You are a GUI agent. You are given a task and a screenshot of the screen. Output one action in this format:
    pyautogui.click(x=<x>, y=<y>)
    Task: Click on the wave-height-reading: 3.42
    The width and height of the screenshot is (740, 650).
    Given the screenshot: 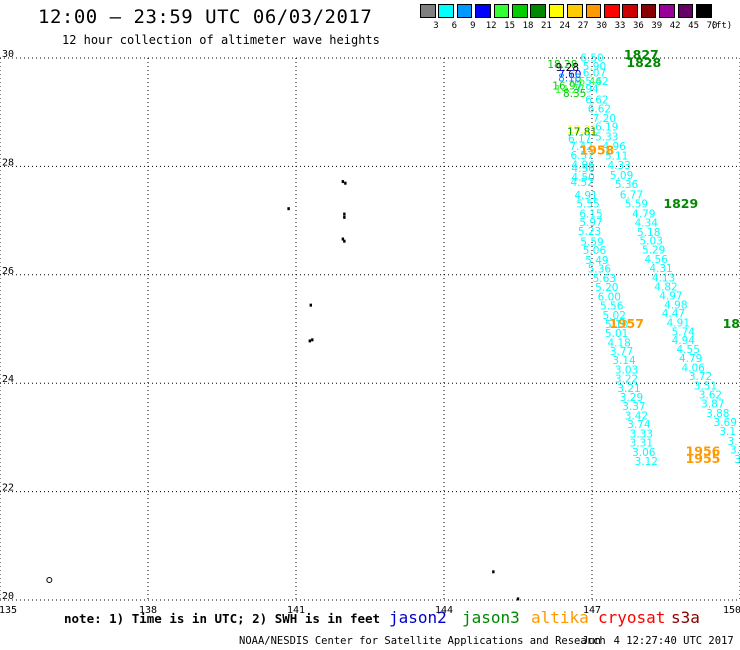 What is the action you would take?
    pyautogui.click(x=636, y=417)
    